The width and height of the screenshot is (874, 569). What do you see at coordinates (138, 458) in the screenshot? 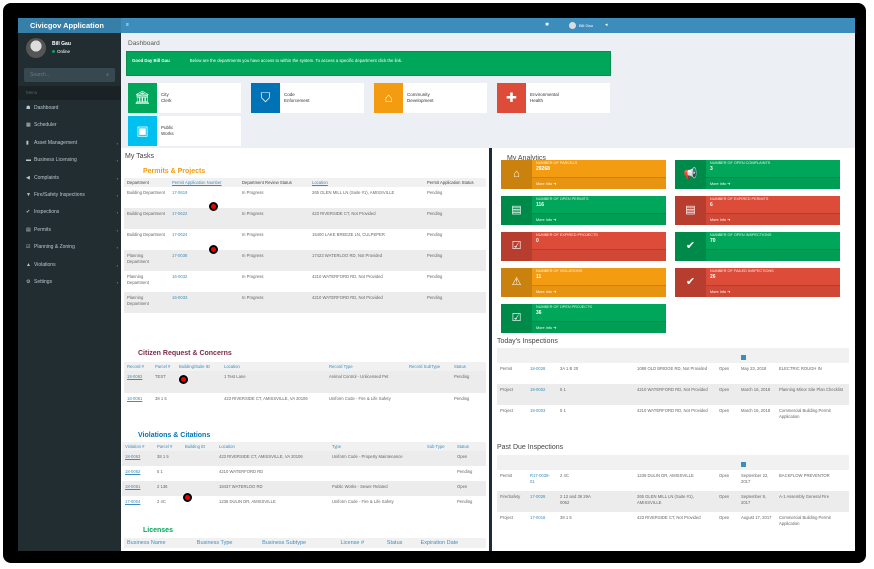
I see `record-link: 18-0063` at bounding box center [138, 458].